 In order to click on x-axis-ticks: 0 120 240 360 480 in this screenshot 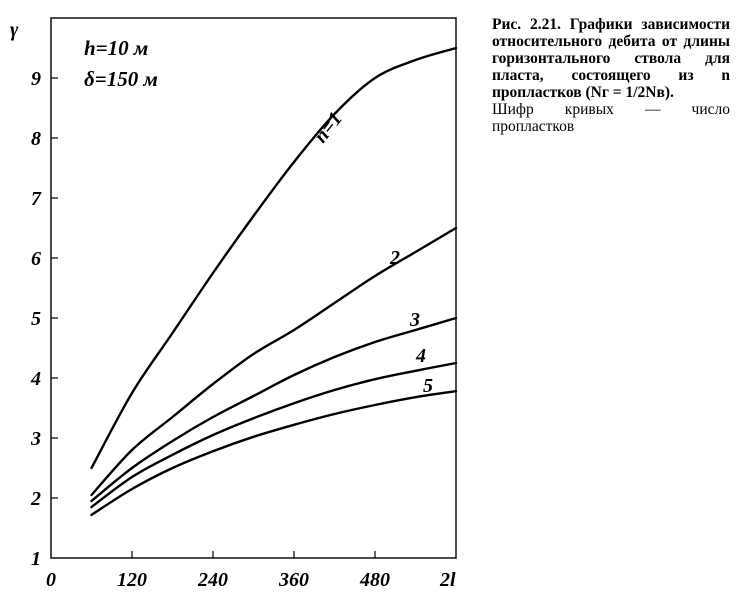, I will do `click(218, 571)`.